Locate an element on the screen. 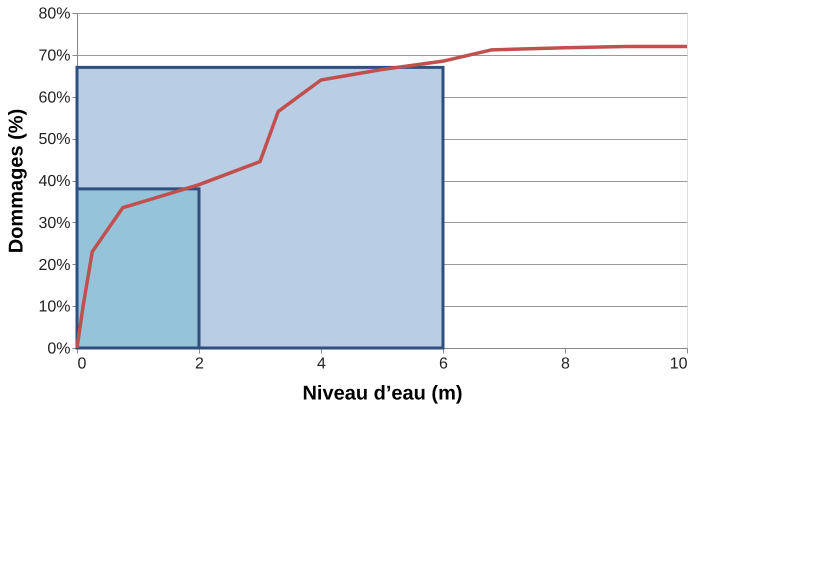 The height and width of the screenshot is (573, 823). x-tick-label: 10 is located at coordinates (679, 364).